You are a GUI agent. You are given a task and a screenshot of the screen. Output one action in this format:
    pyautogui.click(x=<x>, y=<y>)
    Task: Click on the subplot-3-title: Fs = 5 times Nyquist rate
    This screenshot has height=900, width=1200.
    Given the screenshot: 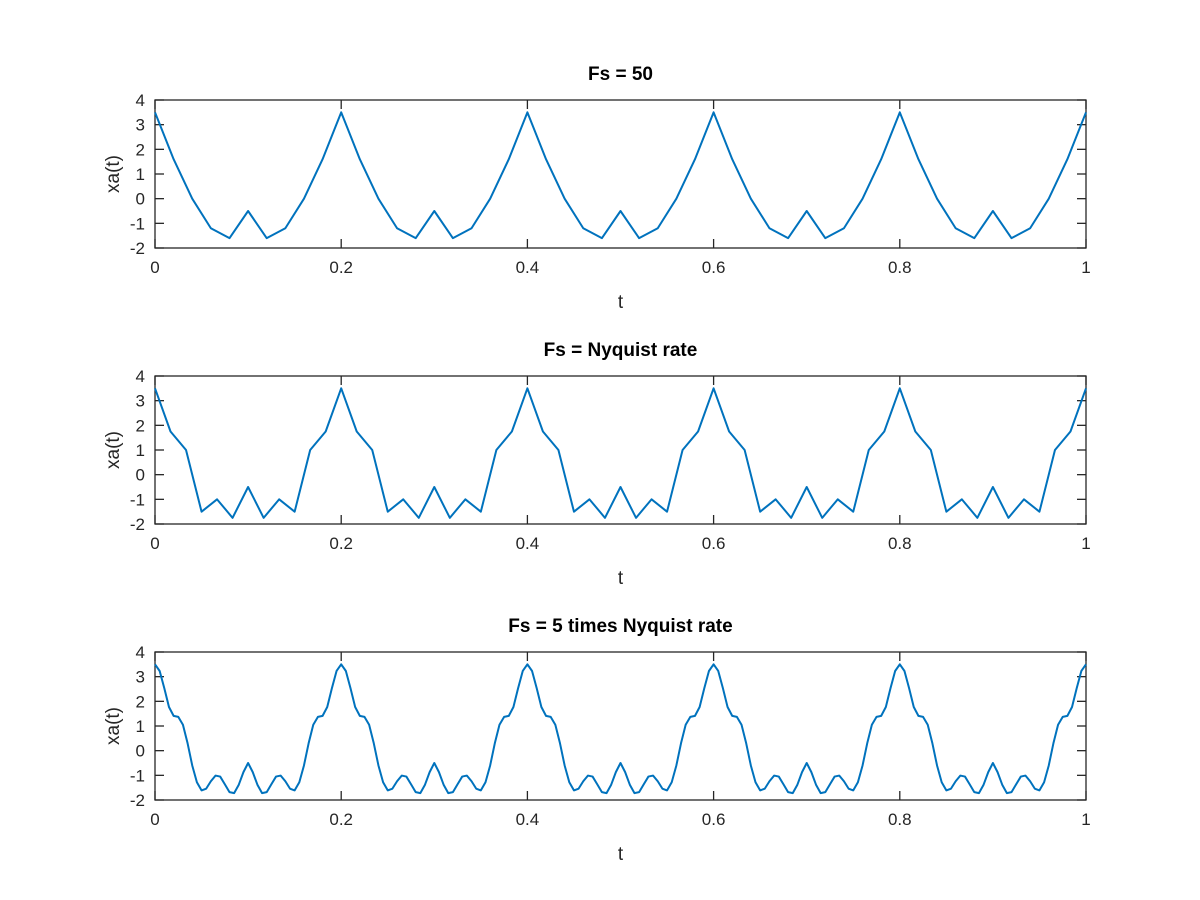 What is the action you would take?
    pyautogui.click(x=620, y=626)
    